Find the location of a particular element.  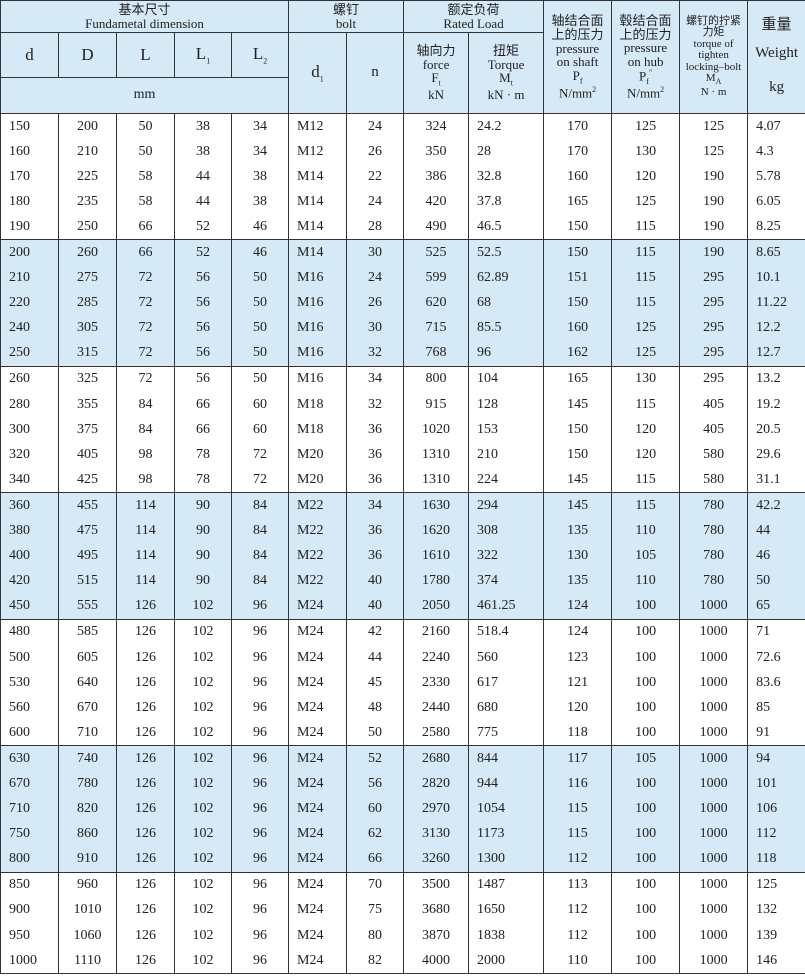

table-cell: 38 is located at coordinates (203, 152).